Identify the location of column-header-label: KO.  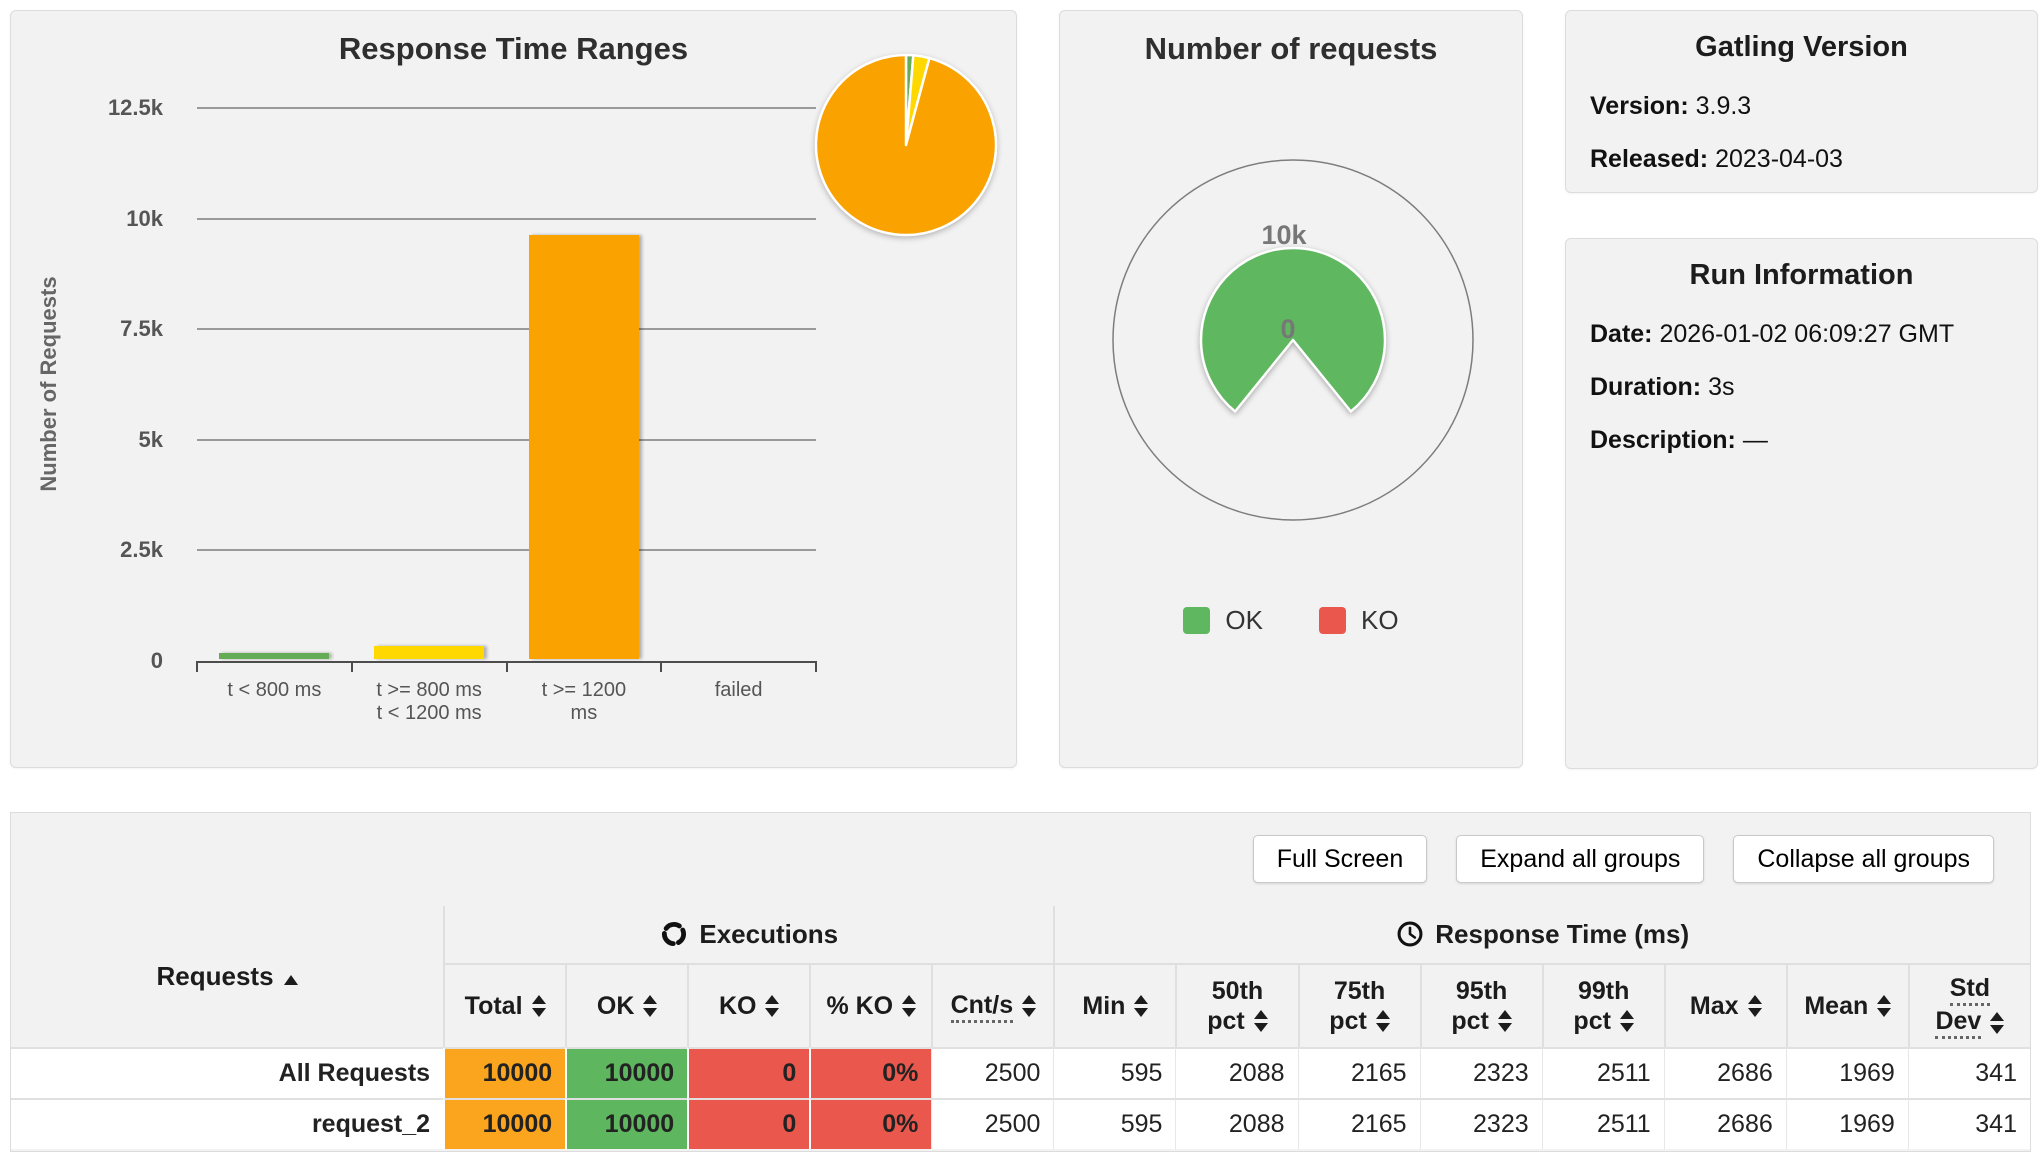
(749, 1006).